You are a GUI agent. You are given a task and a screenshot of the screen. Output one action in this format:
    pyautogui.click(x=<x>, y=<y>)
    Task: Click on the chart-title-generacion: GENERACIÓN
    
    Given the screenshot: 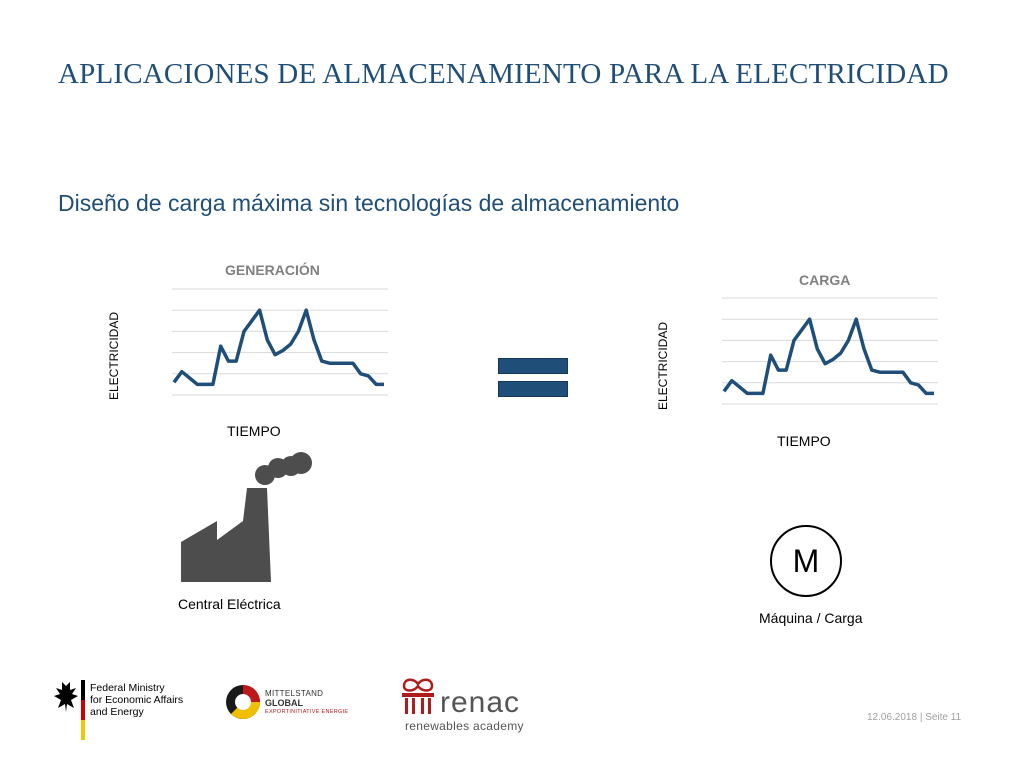 What is the action you would take?
    pyautogui.click(x=272, y=270)
    